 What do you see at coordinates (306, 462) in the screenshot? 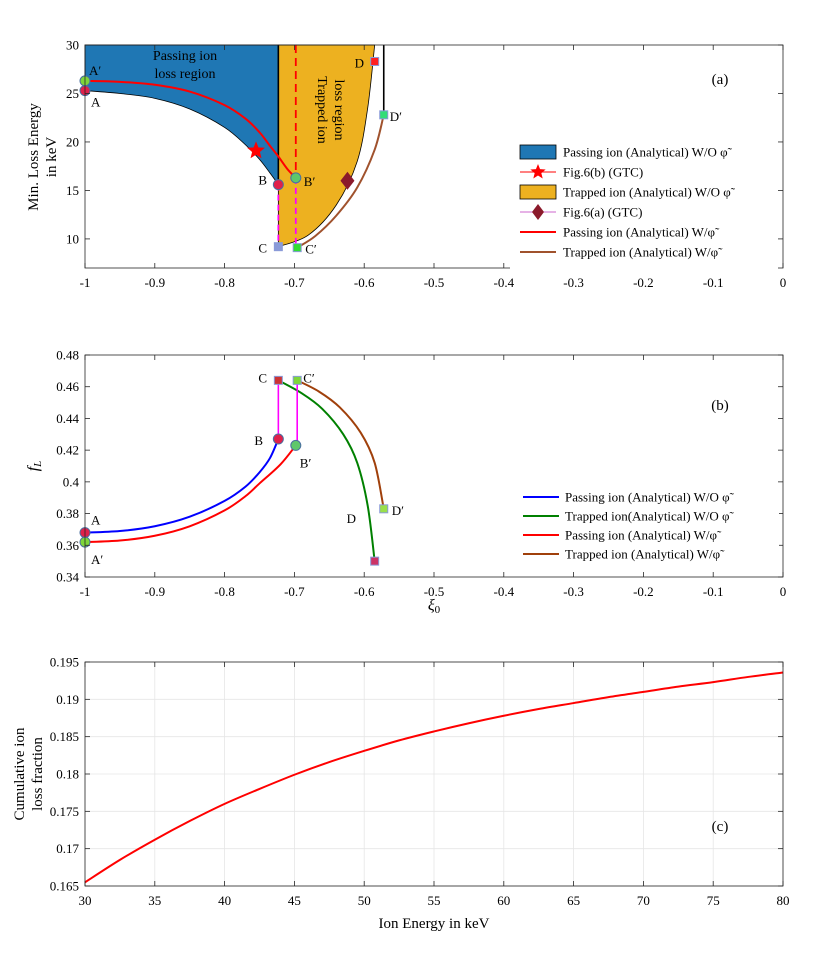
I see `point-label-b-prime: B′` at bounding box center [306, 462].